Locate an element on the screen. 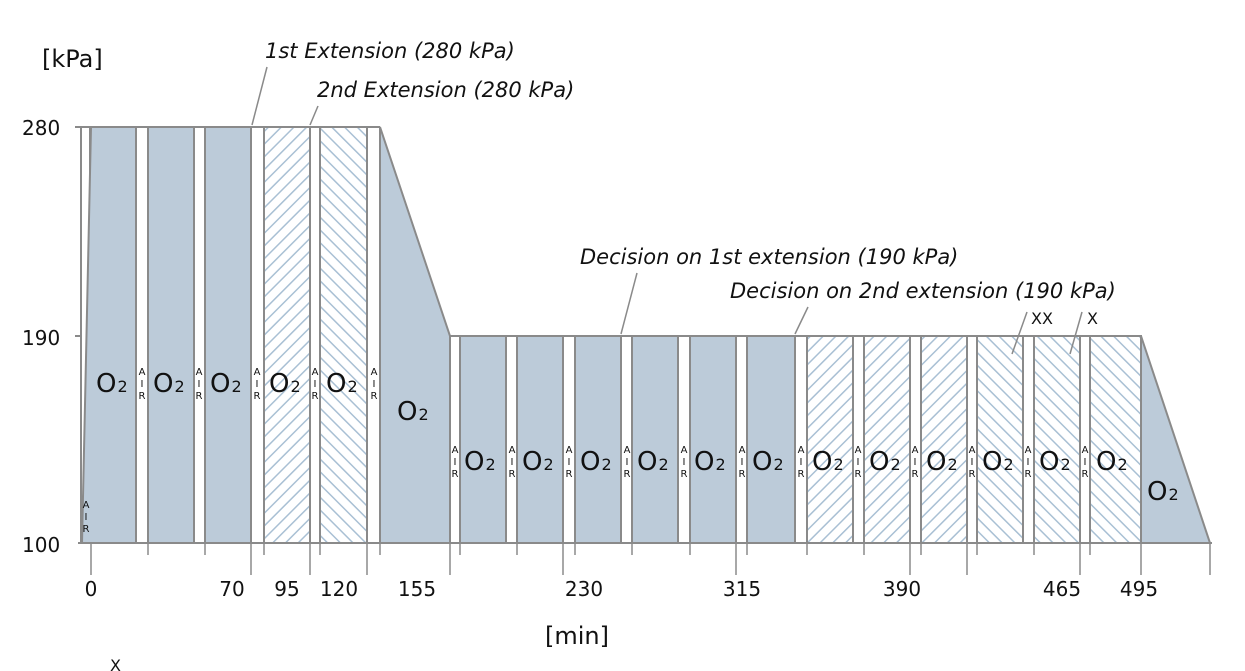 The width and height of the screenshot is (1245, 671). x-tick-120: 120 is located at coordinates (339, 589).